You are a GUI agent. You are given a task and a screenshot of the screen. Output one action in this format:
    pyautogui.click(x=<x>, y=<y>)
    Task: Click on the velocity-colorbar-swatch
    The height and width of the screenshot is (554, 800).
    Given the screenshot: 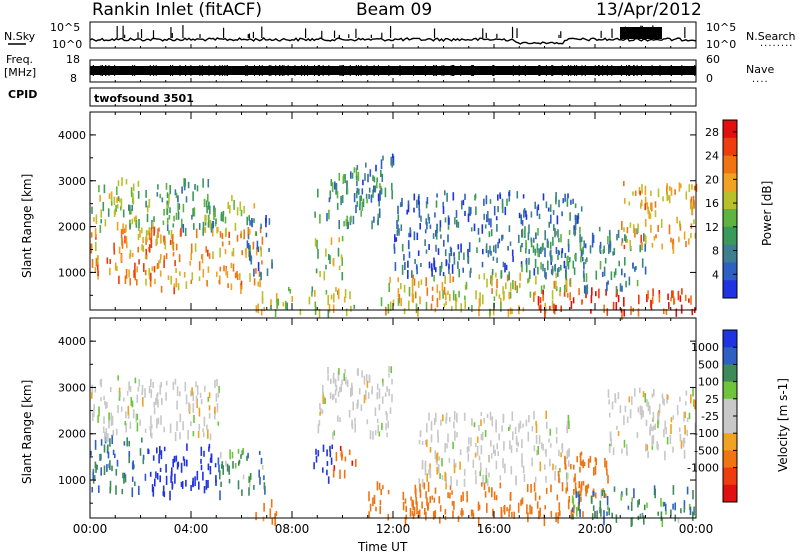 What is the action you would take?
    pyautogui.click(x=730, y=459)
    